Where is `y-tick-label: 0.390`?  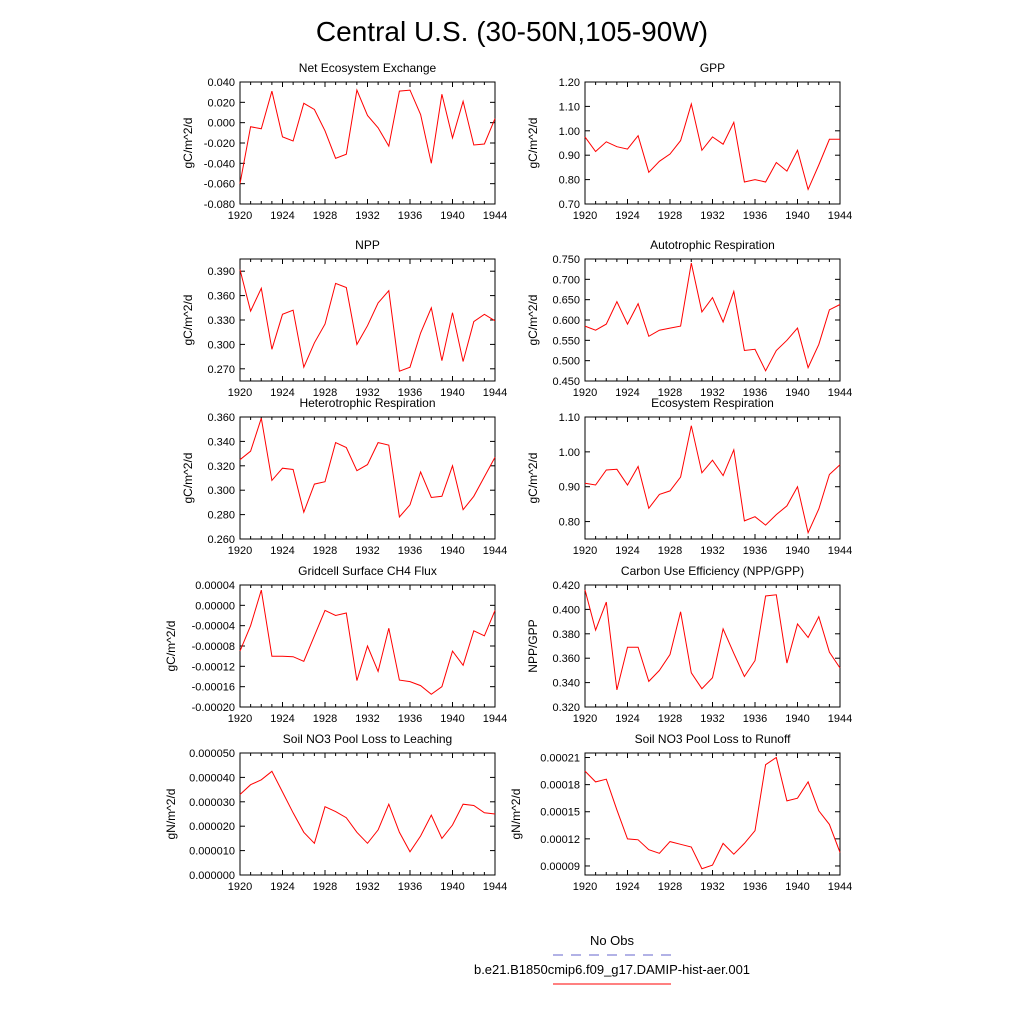
y-tick-label: 0.390 is located at coordinates (221, 272).